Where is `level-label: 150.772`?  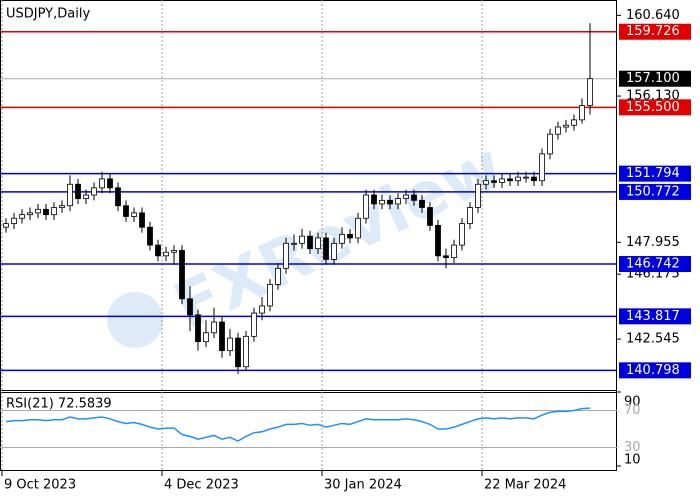 level-label: 150.772 is located at coordinates (653, 191).